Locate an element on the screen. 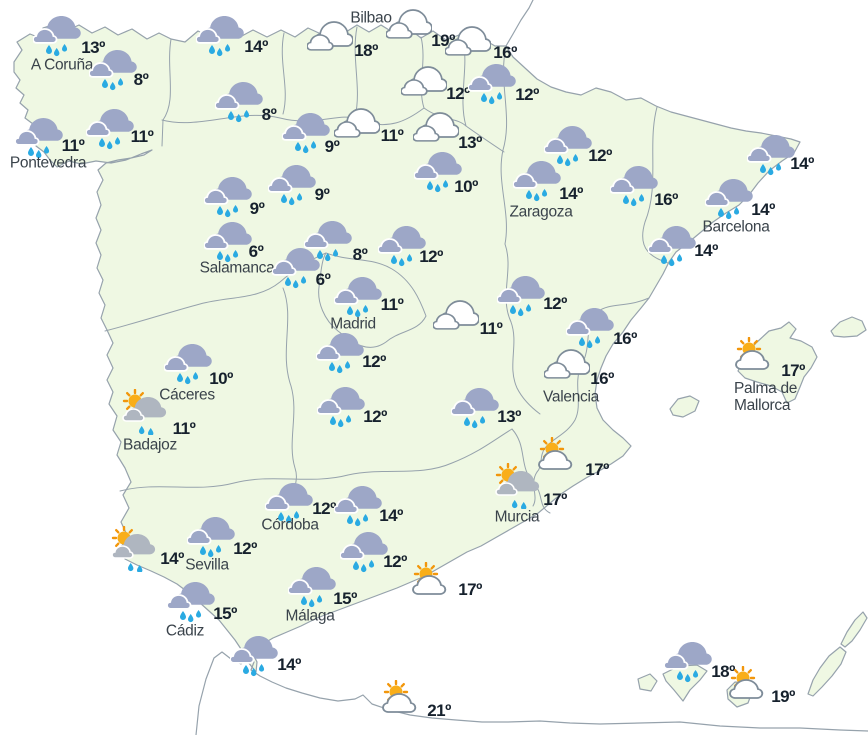 The image size is (868, 735). city-label: Málaga is located at coordinates (310, 616).